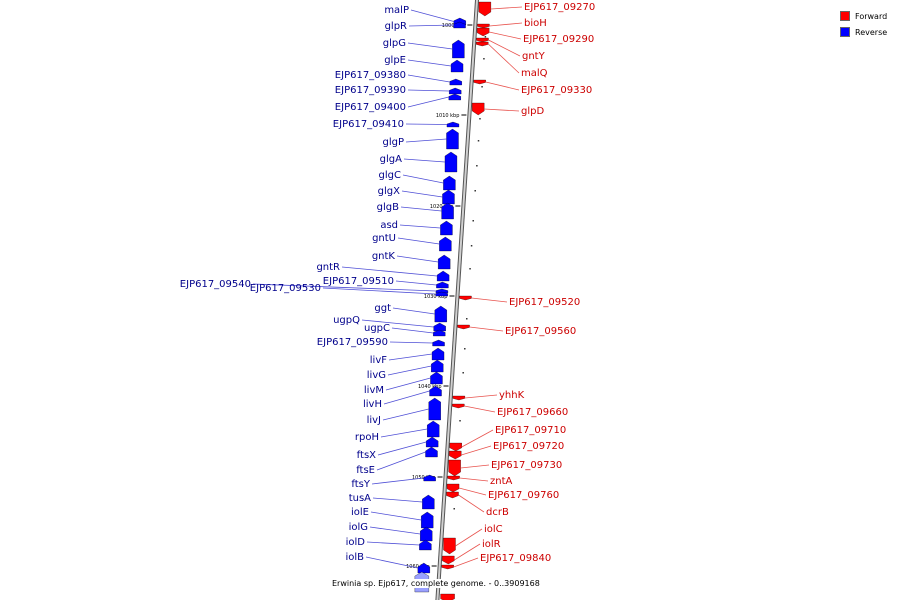  I want to click on reverse-gene-label: EJP617_09590, so click(352, 342).